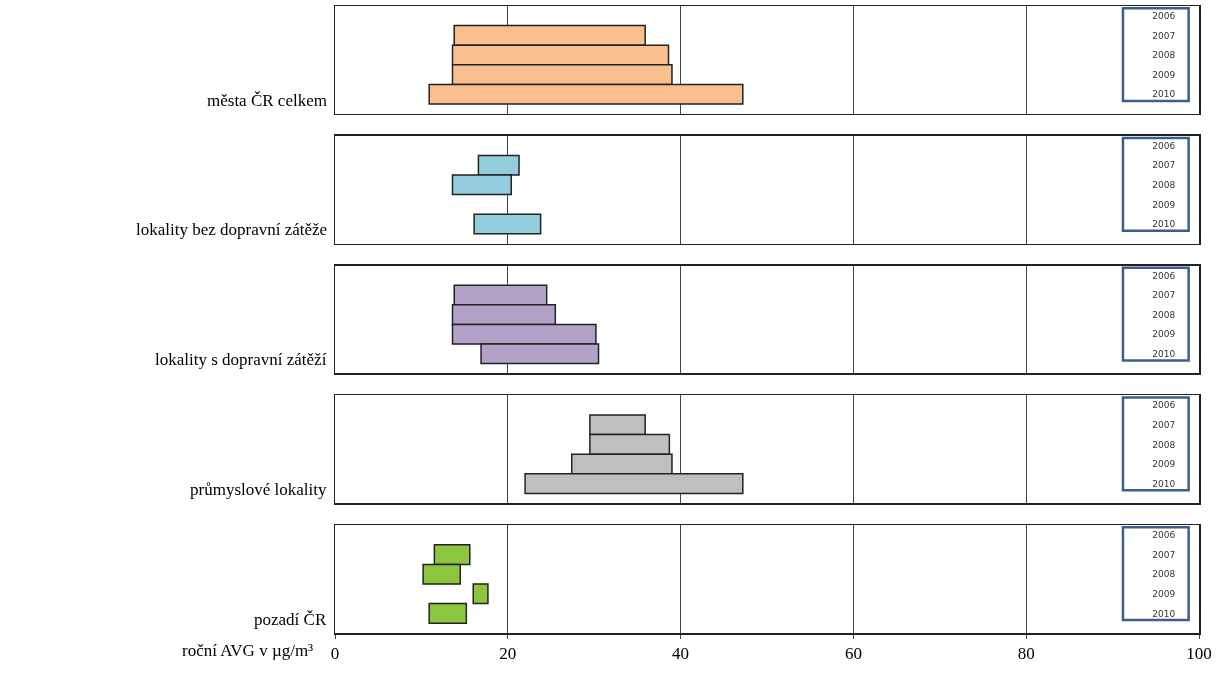  Describe the element at coordinates (335, 653) in the screenshot. I see `x-tick-label: 0` at that location.